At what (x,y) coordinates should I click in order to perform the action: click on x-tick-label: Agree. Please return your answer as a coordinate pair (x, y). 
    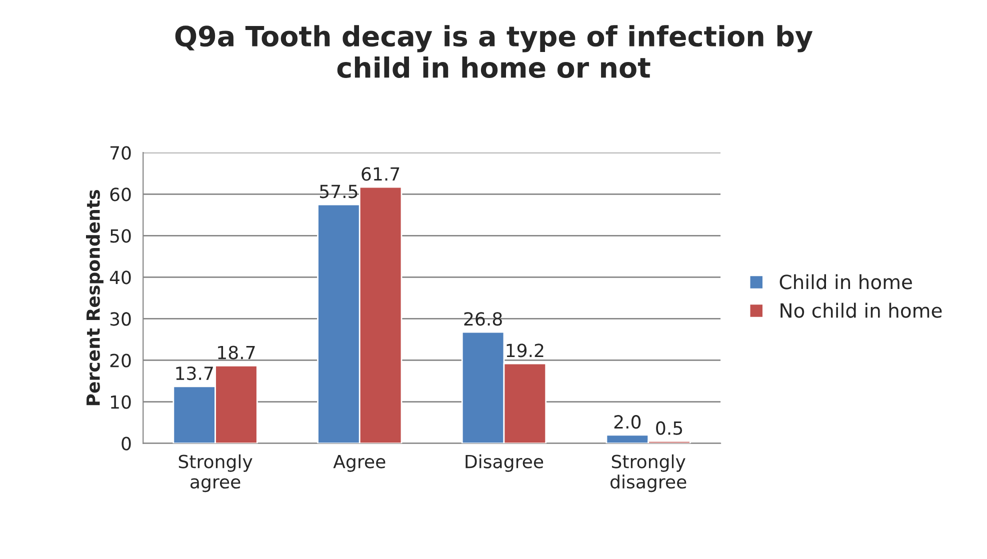
    Looking at the image, I should click on (359, 463).